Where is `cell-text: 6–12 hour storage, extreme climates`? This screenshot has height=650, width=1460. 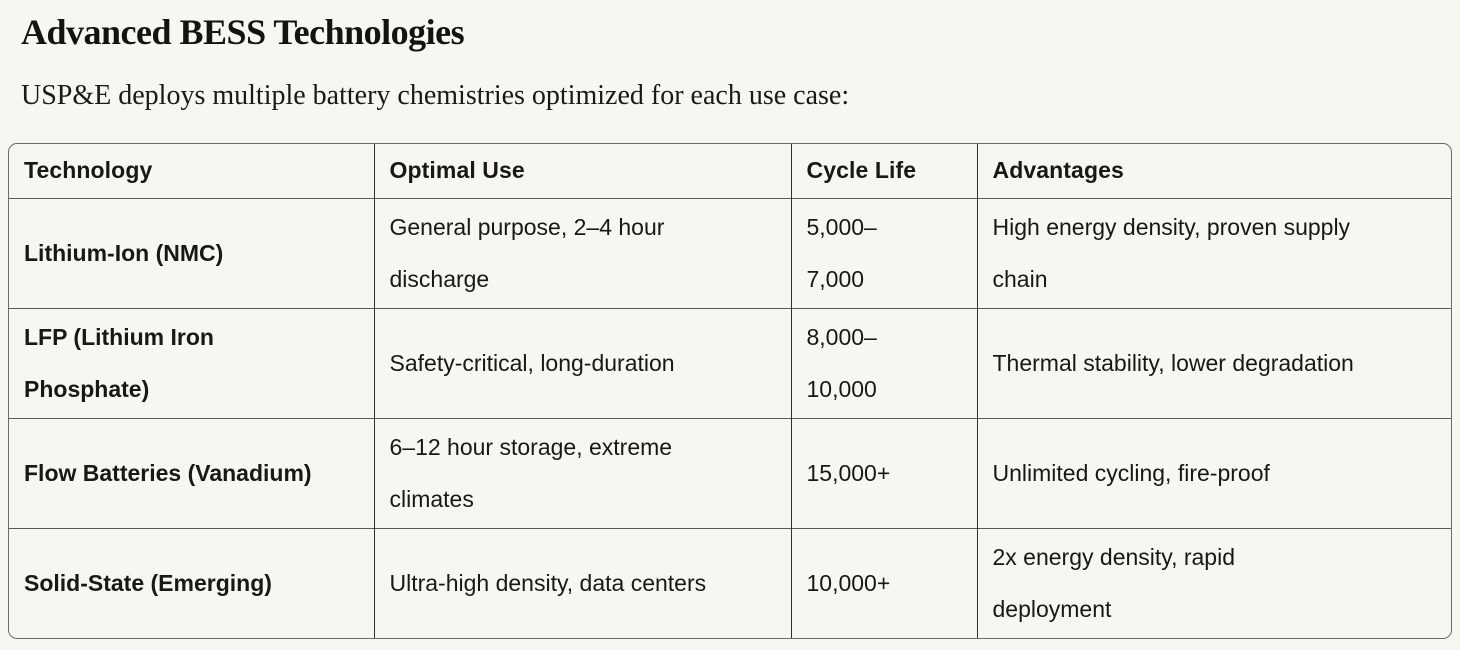 cell-text: 6–12 hour storage, extreme climates is located at coordinates (531, 473).